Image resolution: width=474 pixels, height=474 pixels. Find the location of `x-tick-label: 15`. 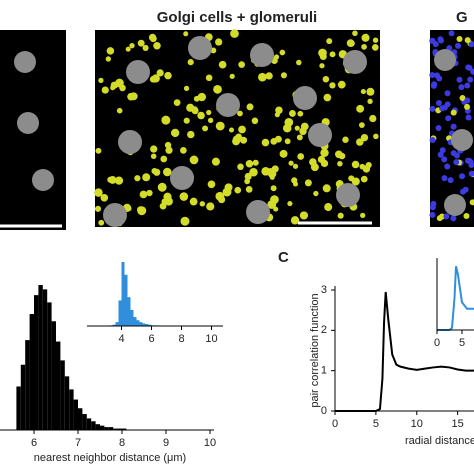

x-tick-label: 15 is located at coordinates (458, 424).